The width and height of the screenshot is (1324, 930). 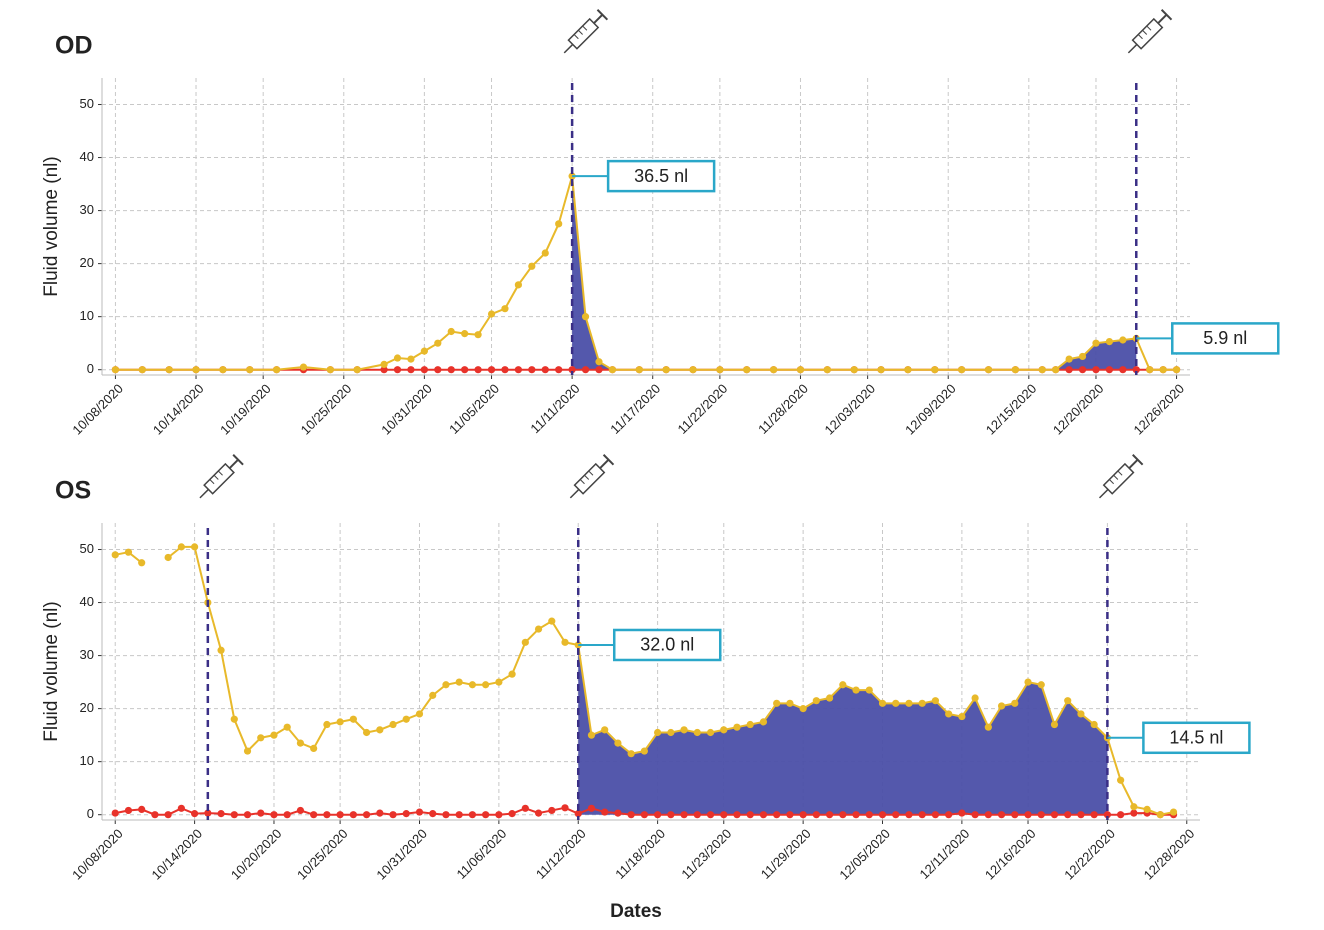 I want to click on annotation-label: 36.5 nl, so click(x=661, y=176).